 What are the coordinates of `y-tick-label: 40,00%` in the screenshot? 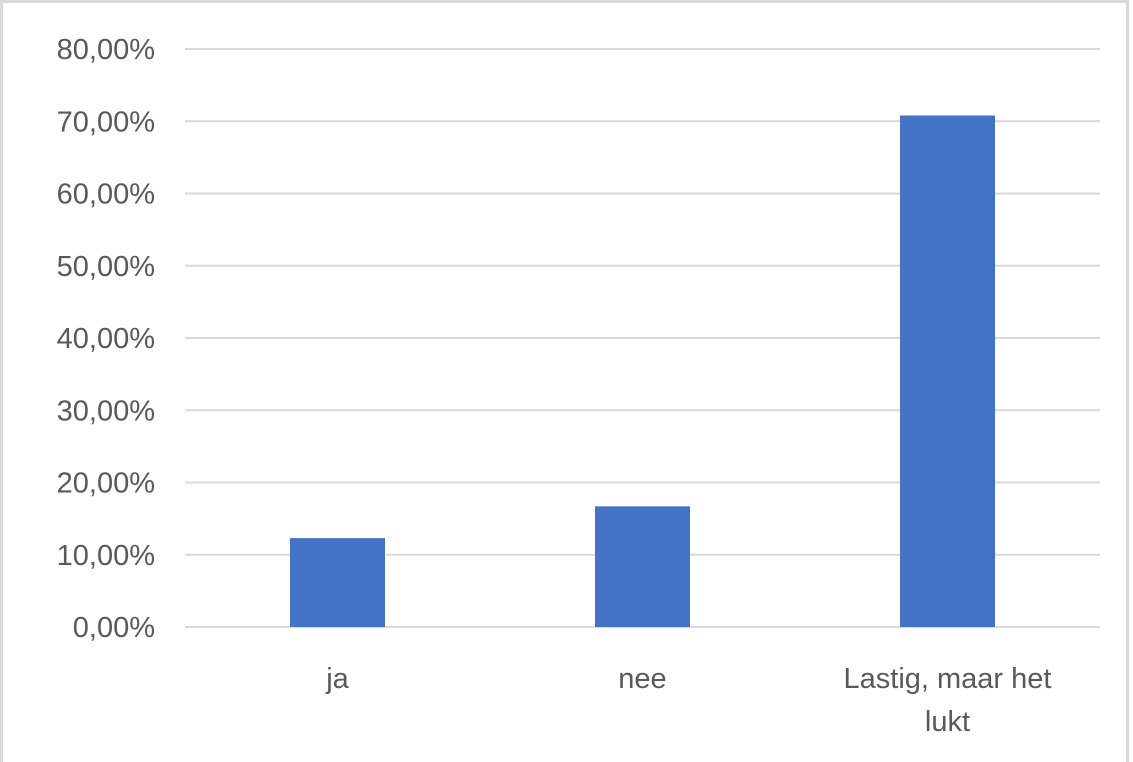 It's located at (106, 339).